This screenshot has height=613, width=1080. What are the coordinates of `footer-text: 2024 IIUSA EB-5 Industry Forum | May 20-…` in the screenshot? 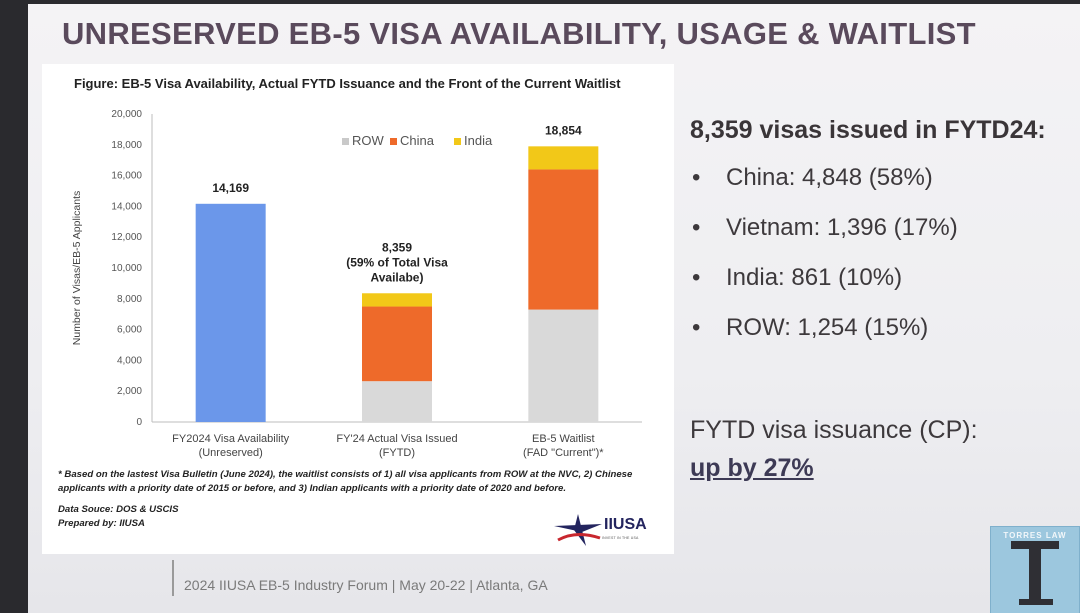 It's located at (366, 585).